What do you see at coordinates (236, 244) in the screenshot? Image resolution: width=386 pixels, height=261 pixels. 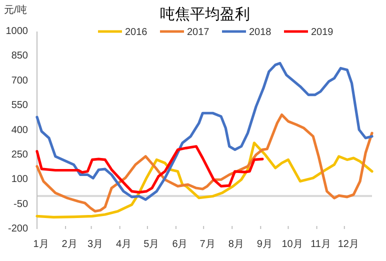 I see `x-tick-label: 8月` at bounding box center [236, 244].